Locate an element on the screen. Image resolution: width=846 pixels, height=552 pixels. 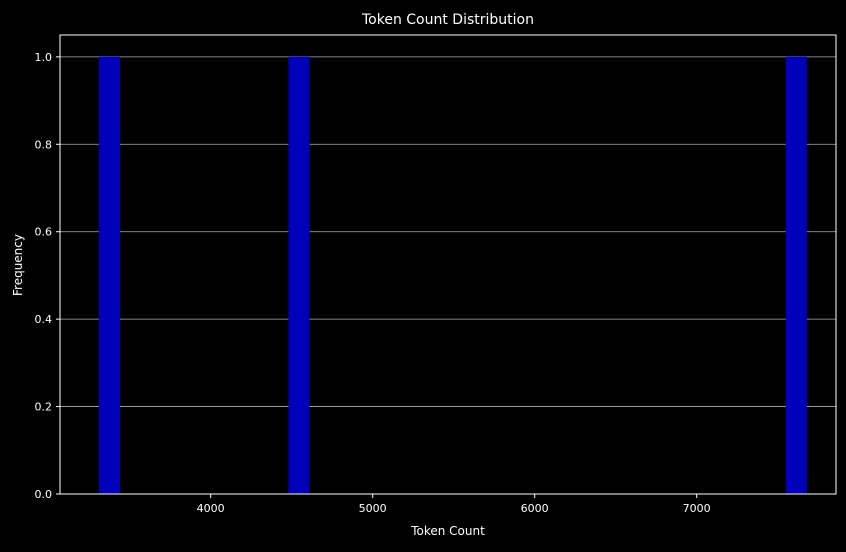
y-tick-label-4: 0.8 is located at coordinates (44, 144).